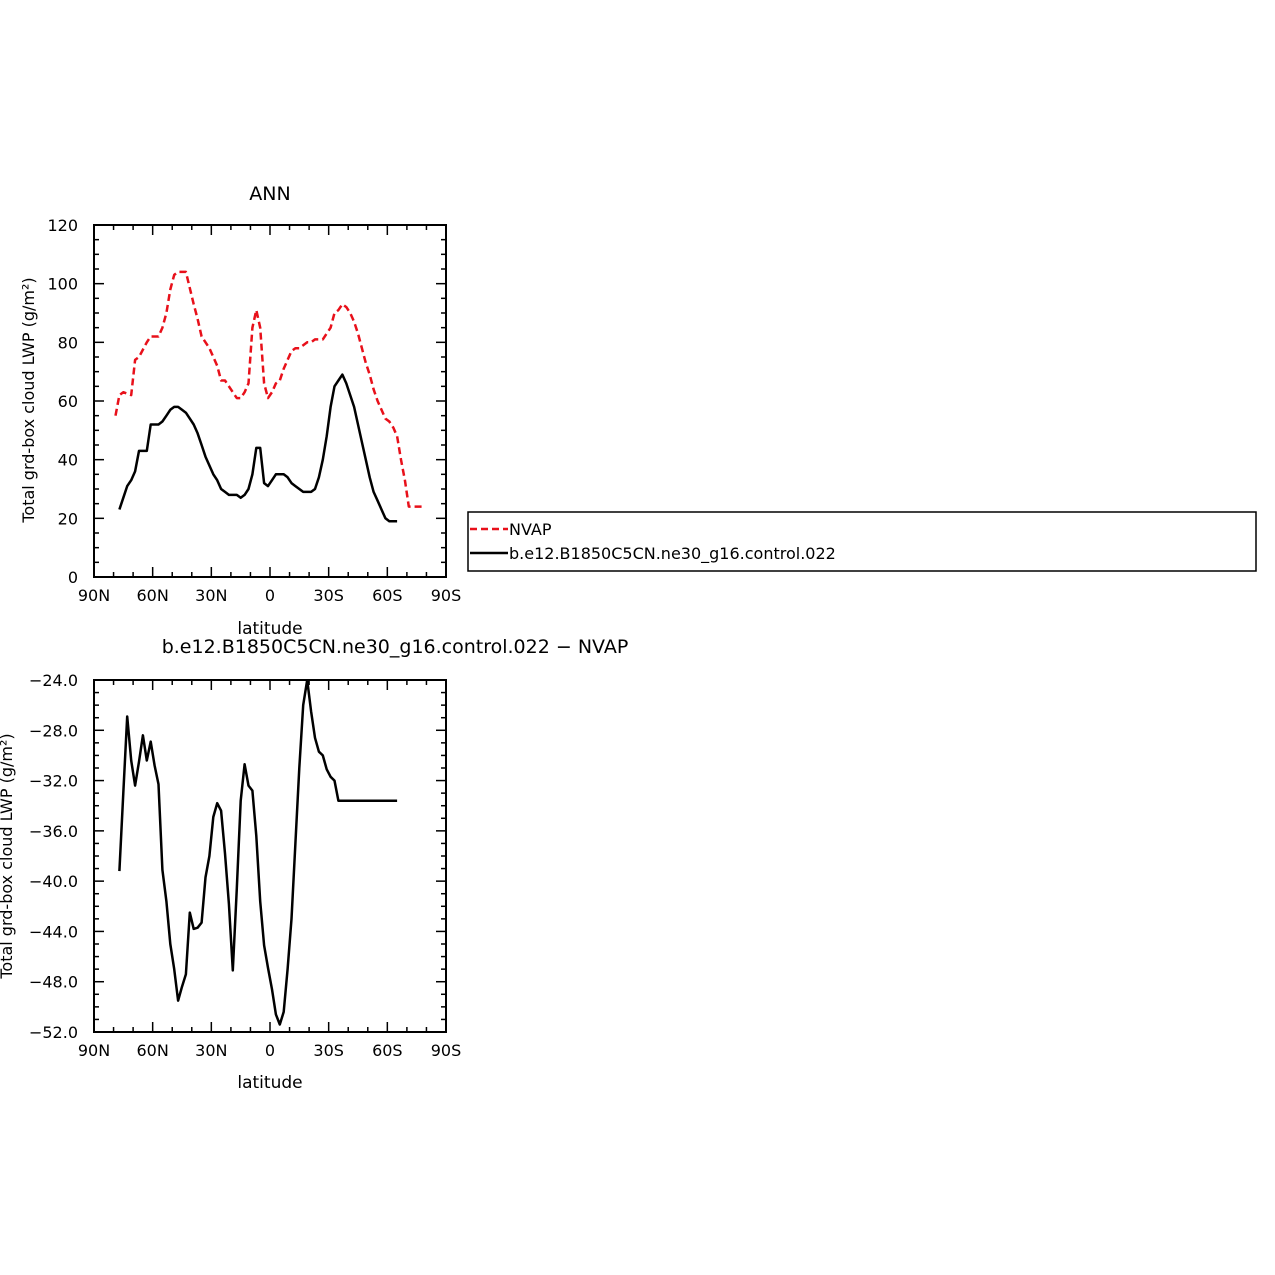  What do you see at coordinates (446, 1050) in the screenshot?
I see `chart1-x-tick-label-6: 90S` at bounding box center [446, 1050].